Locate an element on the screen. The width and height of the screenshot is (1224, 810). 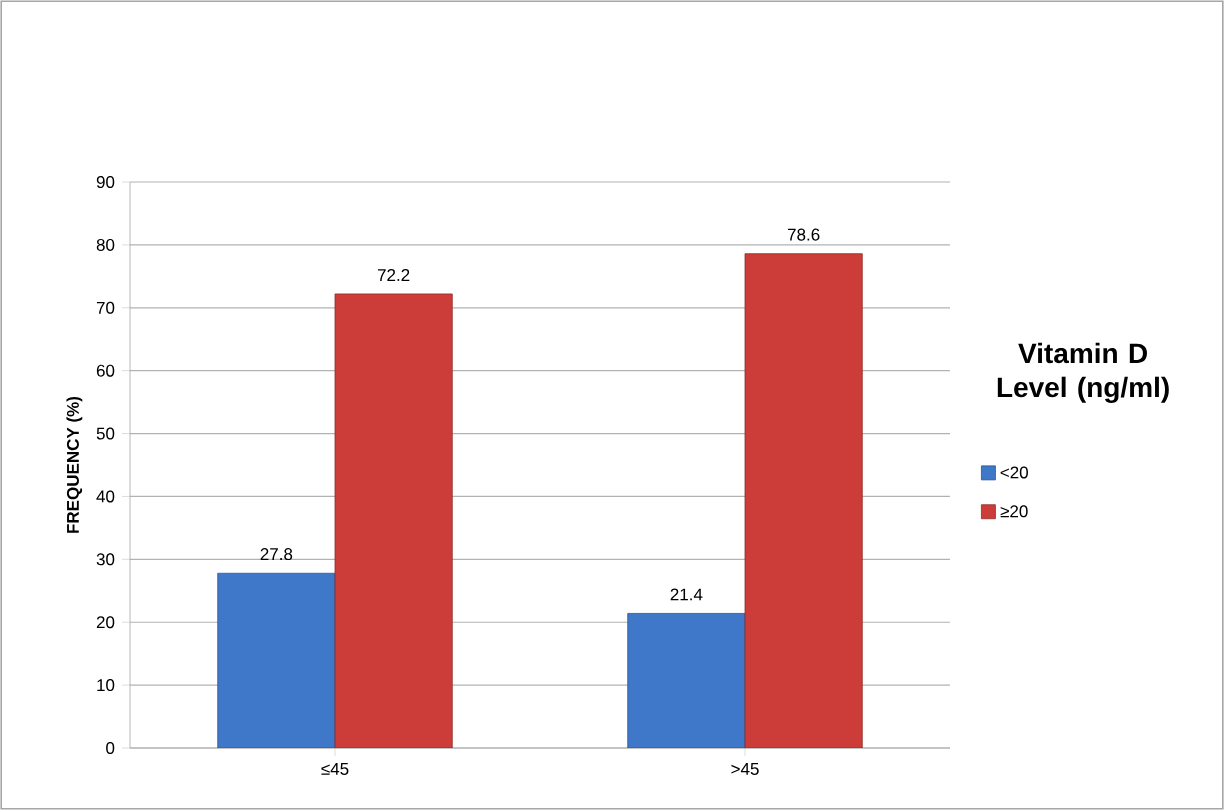
legend-label: <20 is located at coordinates (1014, 472).